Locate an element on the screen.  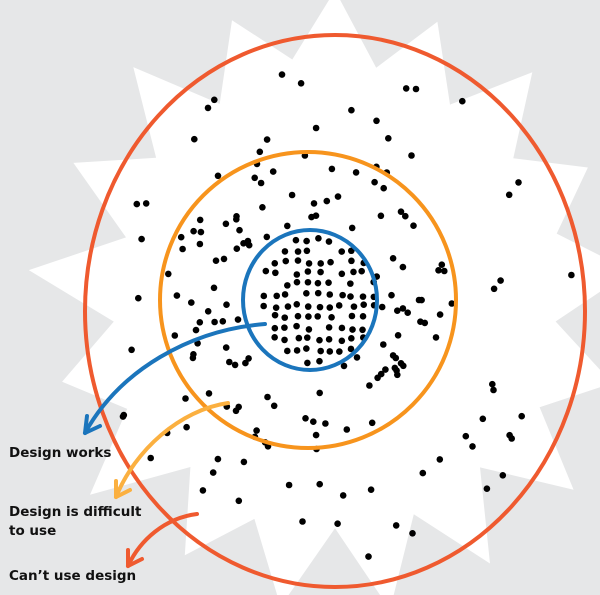
arrow-design-difficult is located at coordinates (172, 450).